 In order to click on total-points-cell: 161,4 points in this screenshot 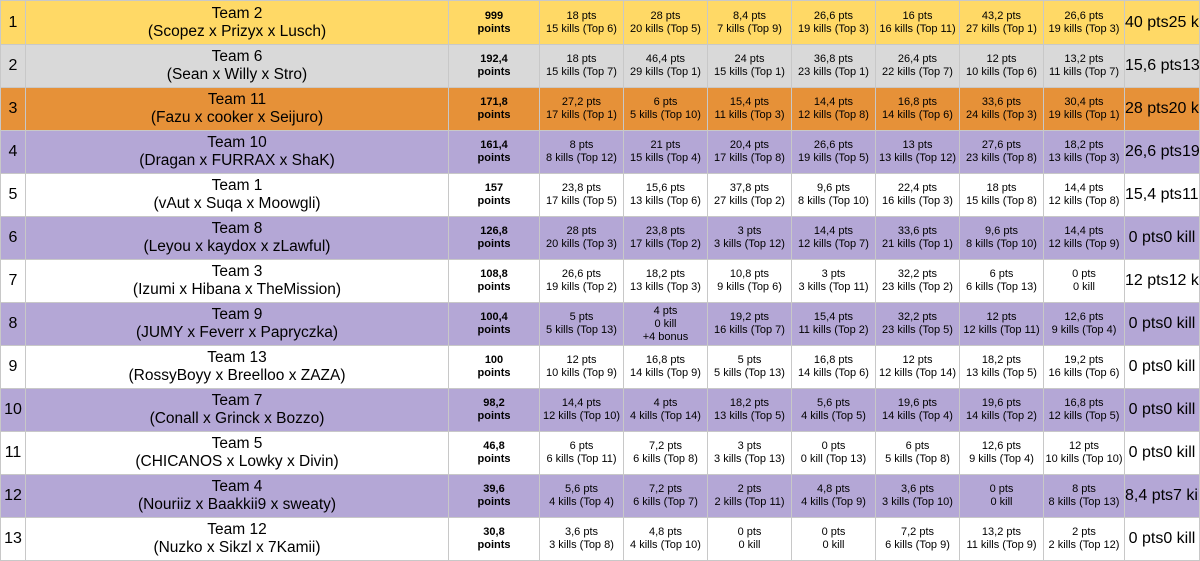, I will do `click(494, 152)`.